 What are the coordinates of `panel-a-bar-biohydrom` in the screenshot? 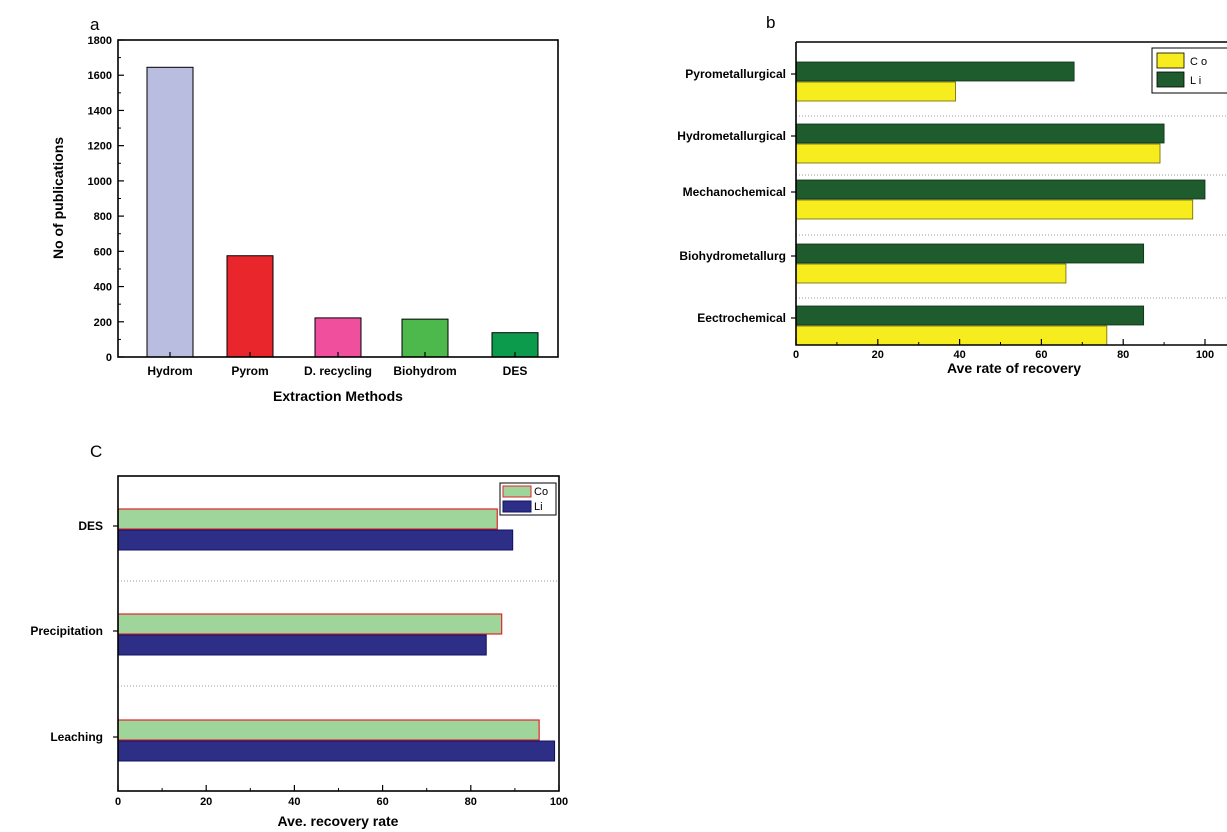 It's located at (425, 338).